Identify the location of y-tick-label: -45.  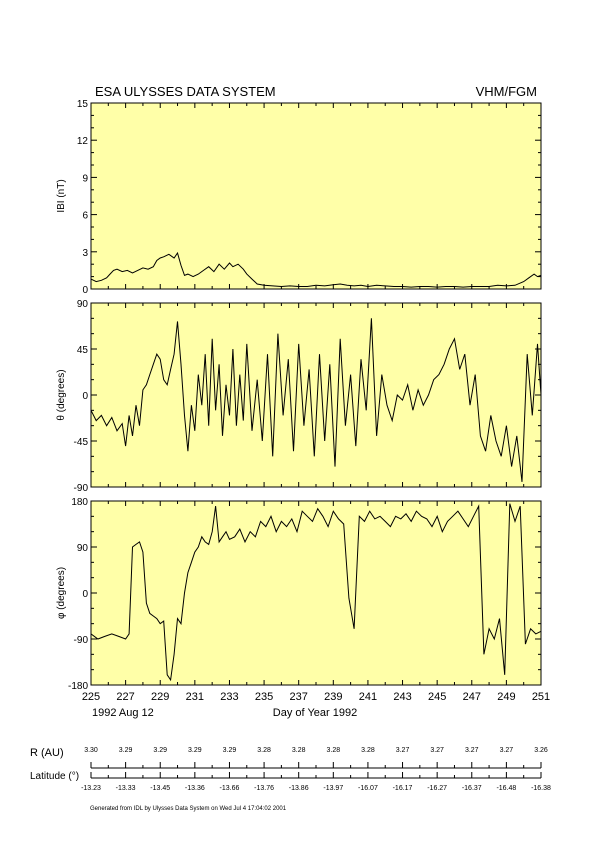
(81, 442).